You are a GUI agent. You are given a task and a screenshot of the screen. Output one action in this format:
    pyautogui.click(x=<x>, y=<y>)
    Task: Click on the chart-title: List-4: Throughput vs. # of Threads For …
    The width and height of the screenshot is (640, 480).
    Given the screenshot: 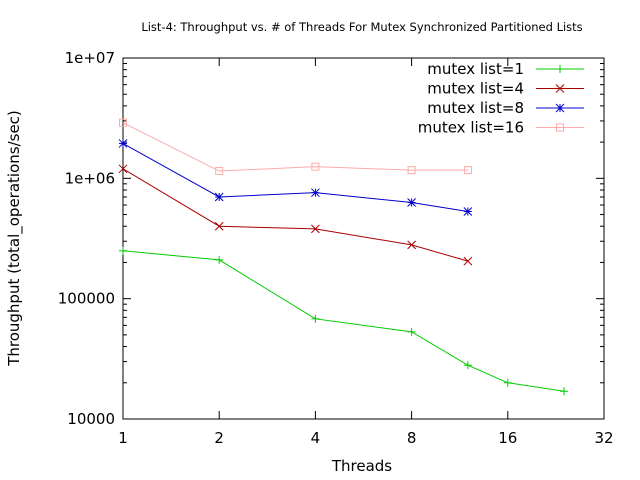 What is the action you would take?
    pyautogui.click(x=361, y=27)
    